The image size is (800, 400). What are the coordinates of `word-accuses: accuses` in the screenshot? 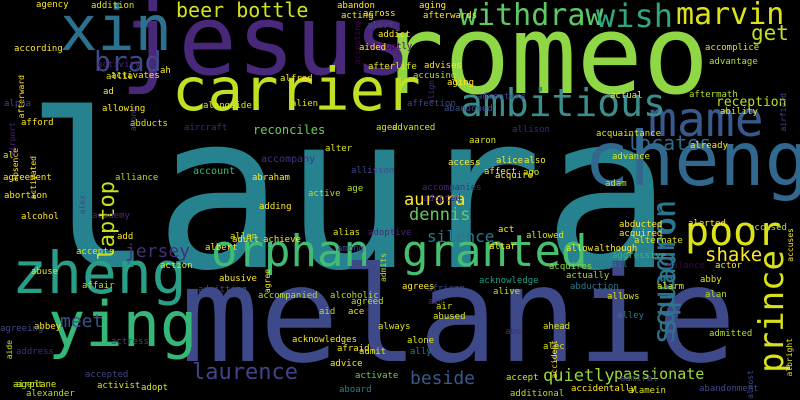 It's located at (790, 245).